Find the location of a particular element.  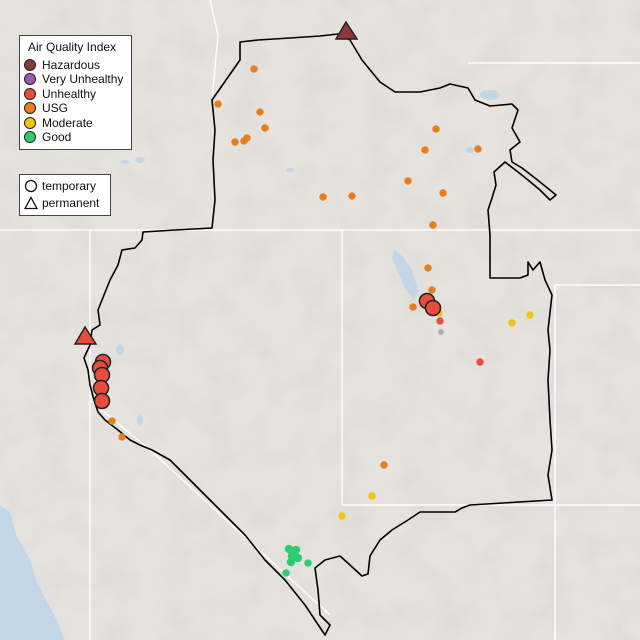

legend-label: Good is located at coordinates (57, 137).